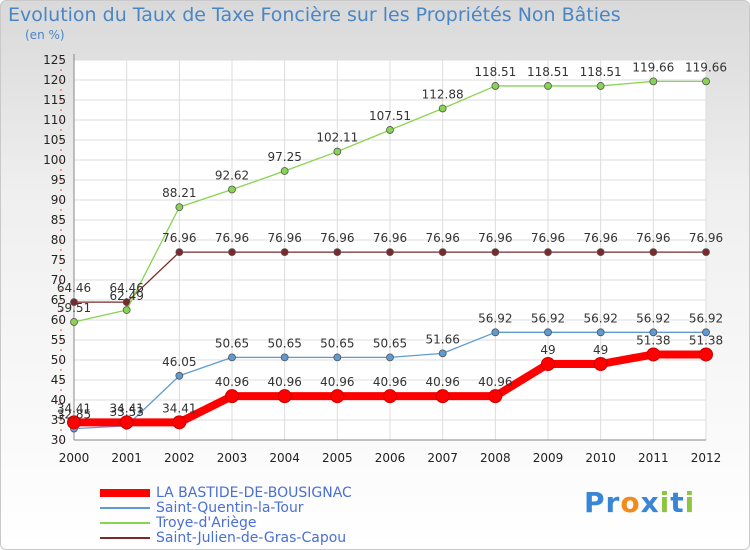  Describe the element at coordinates (232, 176) in the screenshot. I see `data-label: 92.62` at that location.